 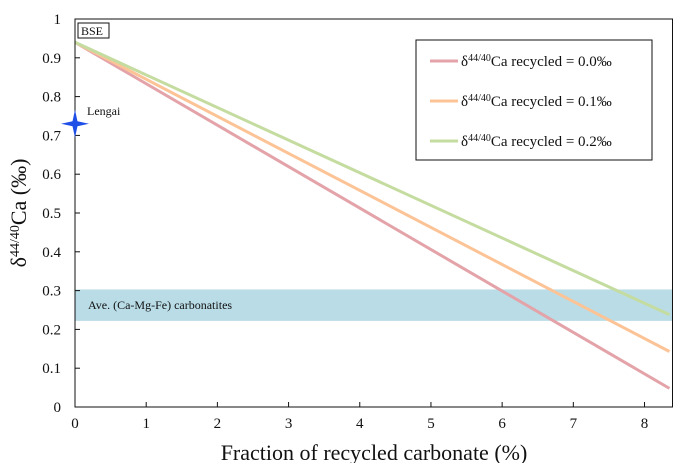 What do you see at coordinates (51, 175) in the screenshot?
I see `y-tick-label: 0.6` at bounding box center [51, 175].